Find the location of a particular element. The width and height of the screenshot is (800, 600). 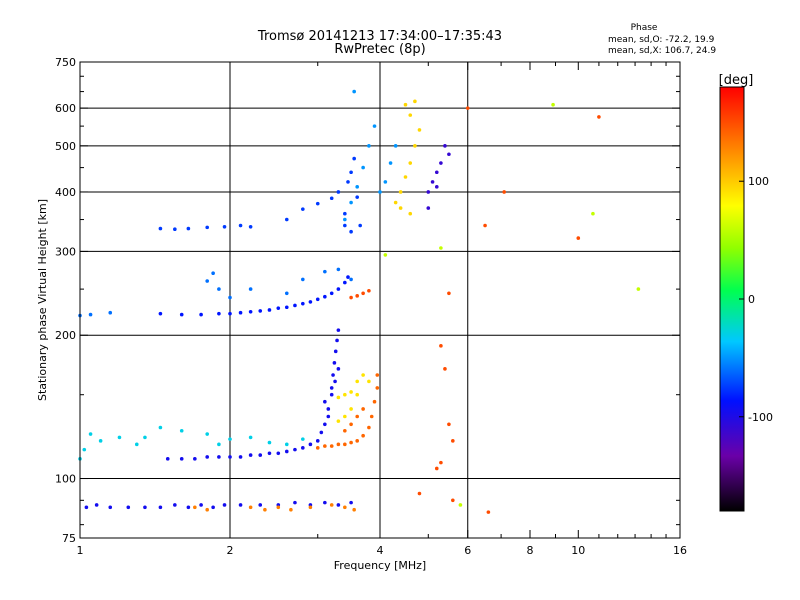

stats-x-line: mean, sd,X: 106.7, 24.9 is located at coordinates (662, 51).